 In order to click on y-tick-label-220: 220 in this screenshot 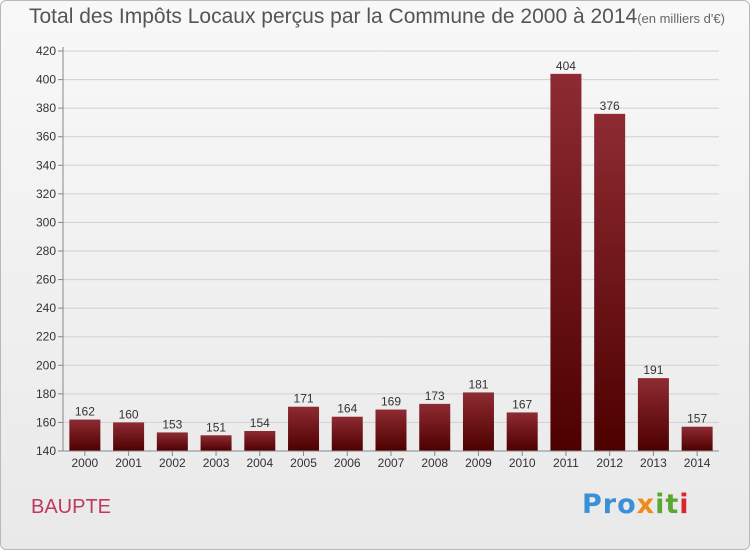, I will do `click(46, 337)`.